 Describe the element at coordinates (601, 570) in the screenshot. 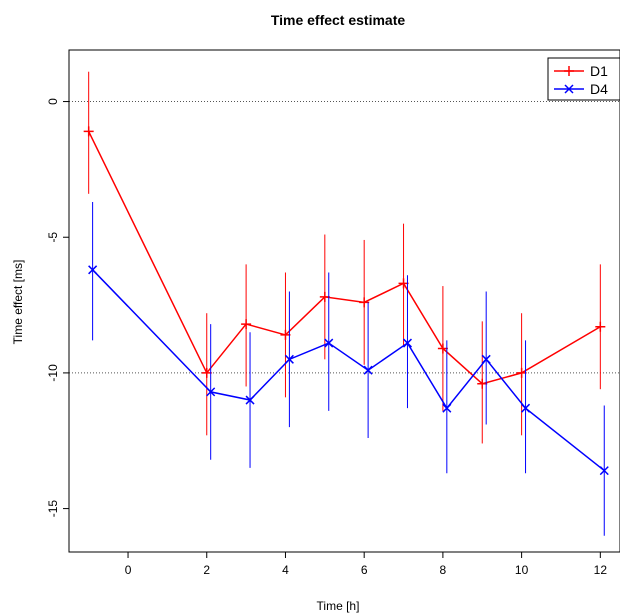

I see `x-tick-label: 12` at that location.